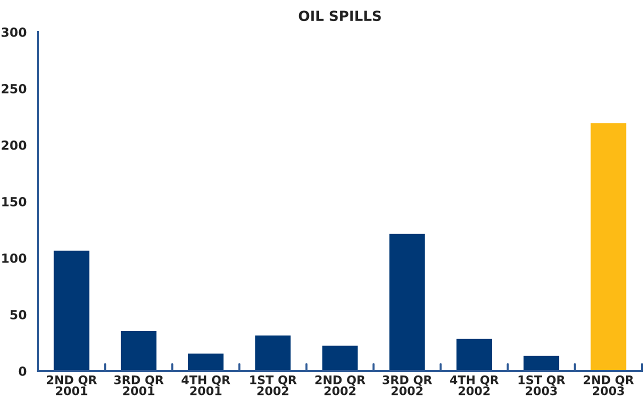 The width and height of the screenshot is (644, 403). I want to click on y-tick-label: 50, so click(18, 315).